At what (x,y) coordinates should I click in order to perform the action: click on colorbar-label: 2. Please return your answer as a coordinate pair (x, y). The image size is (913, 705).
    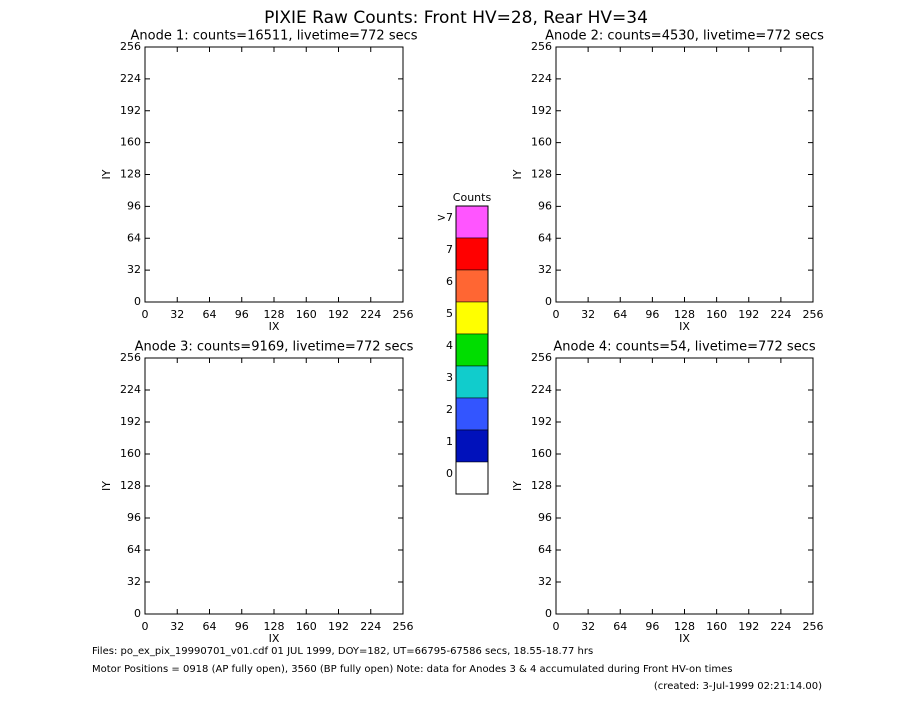
    Looking at the image, I should click on (449, 409).